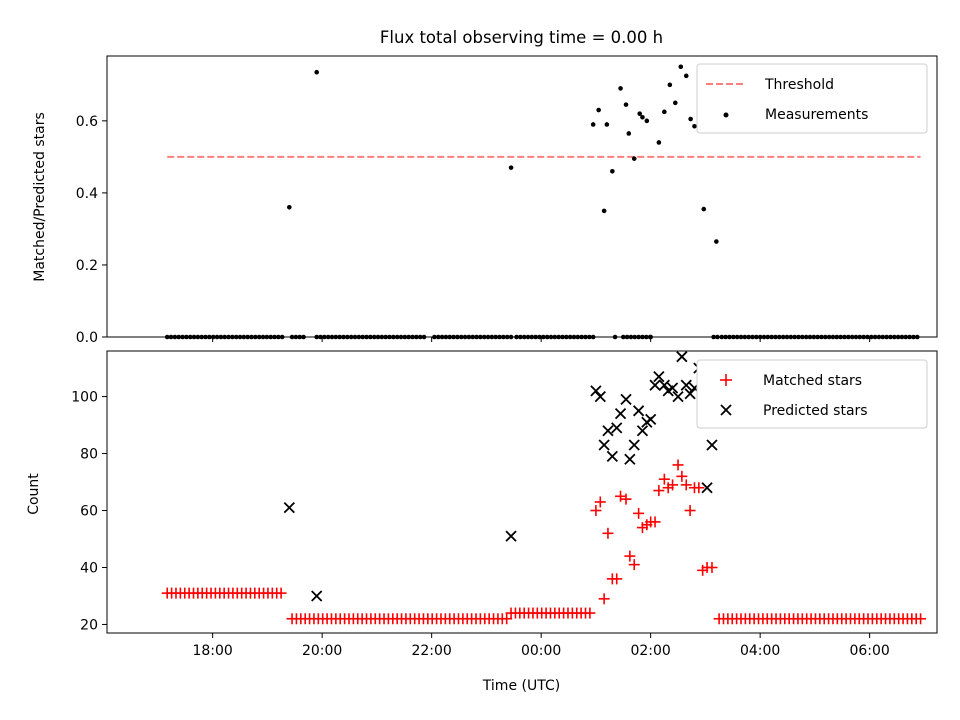 The height and width of the screenshot is (720, 960). I want to click on count-y-axis: 20 40 60 80 100, so click(89, 511).